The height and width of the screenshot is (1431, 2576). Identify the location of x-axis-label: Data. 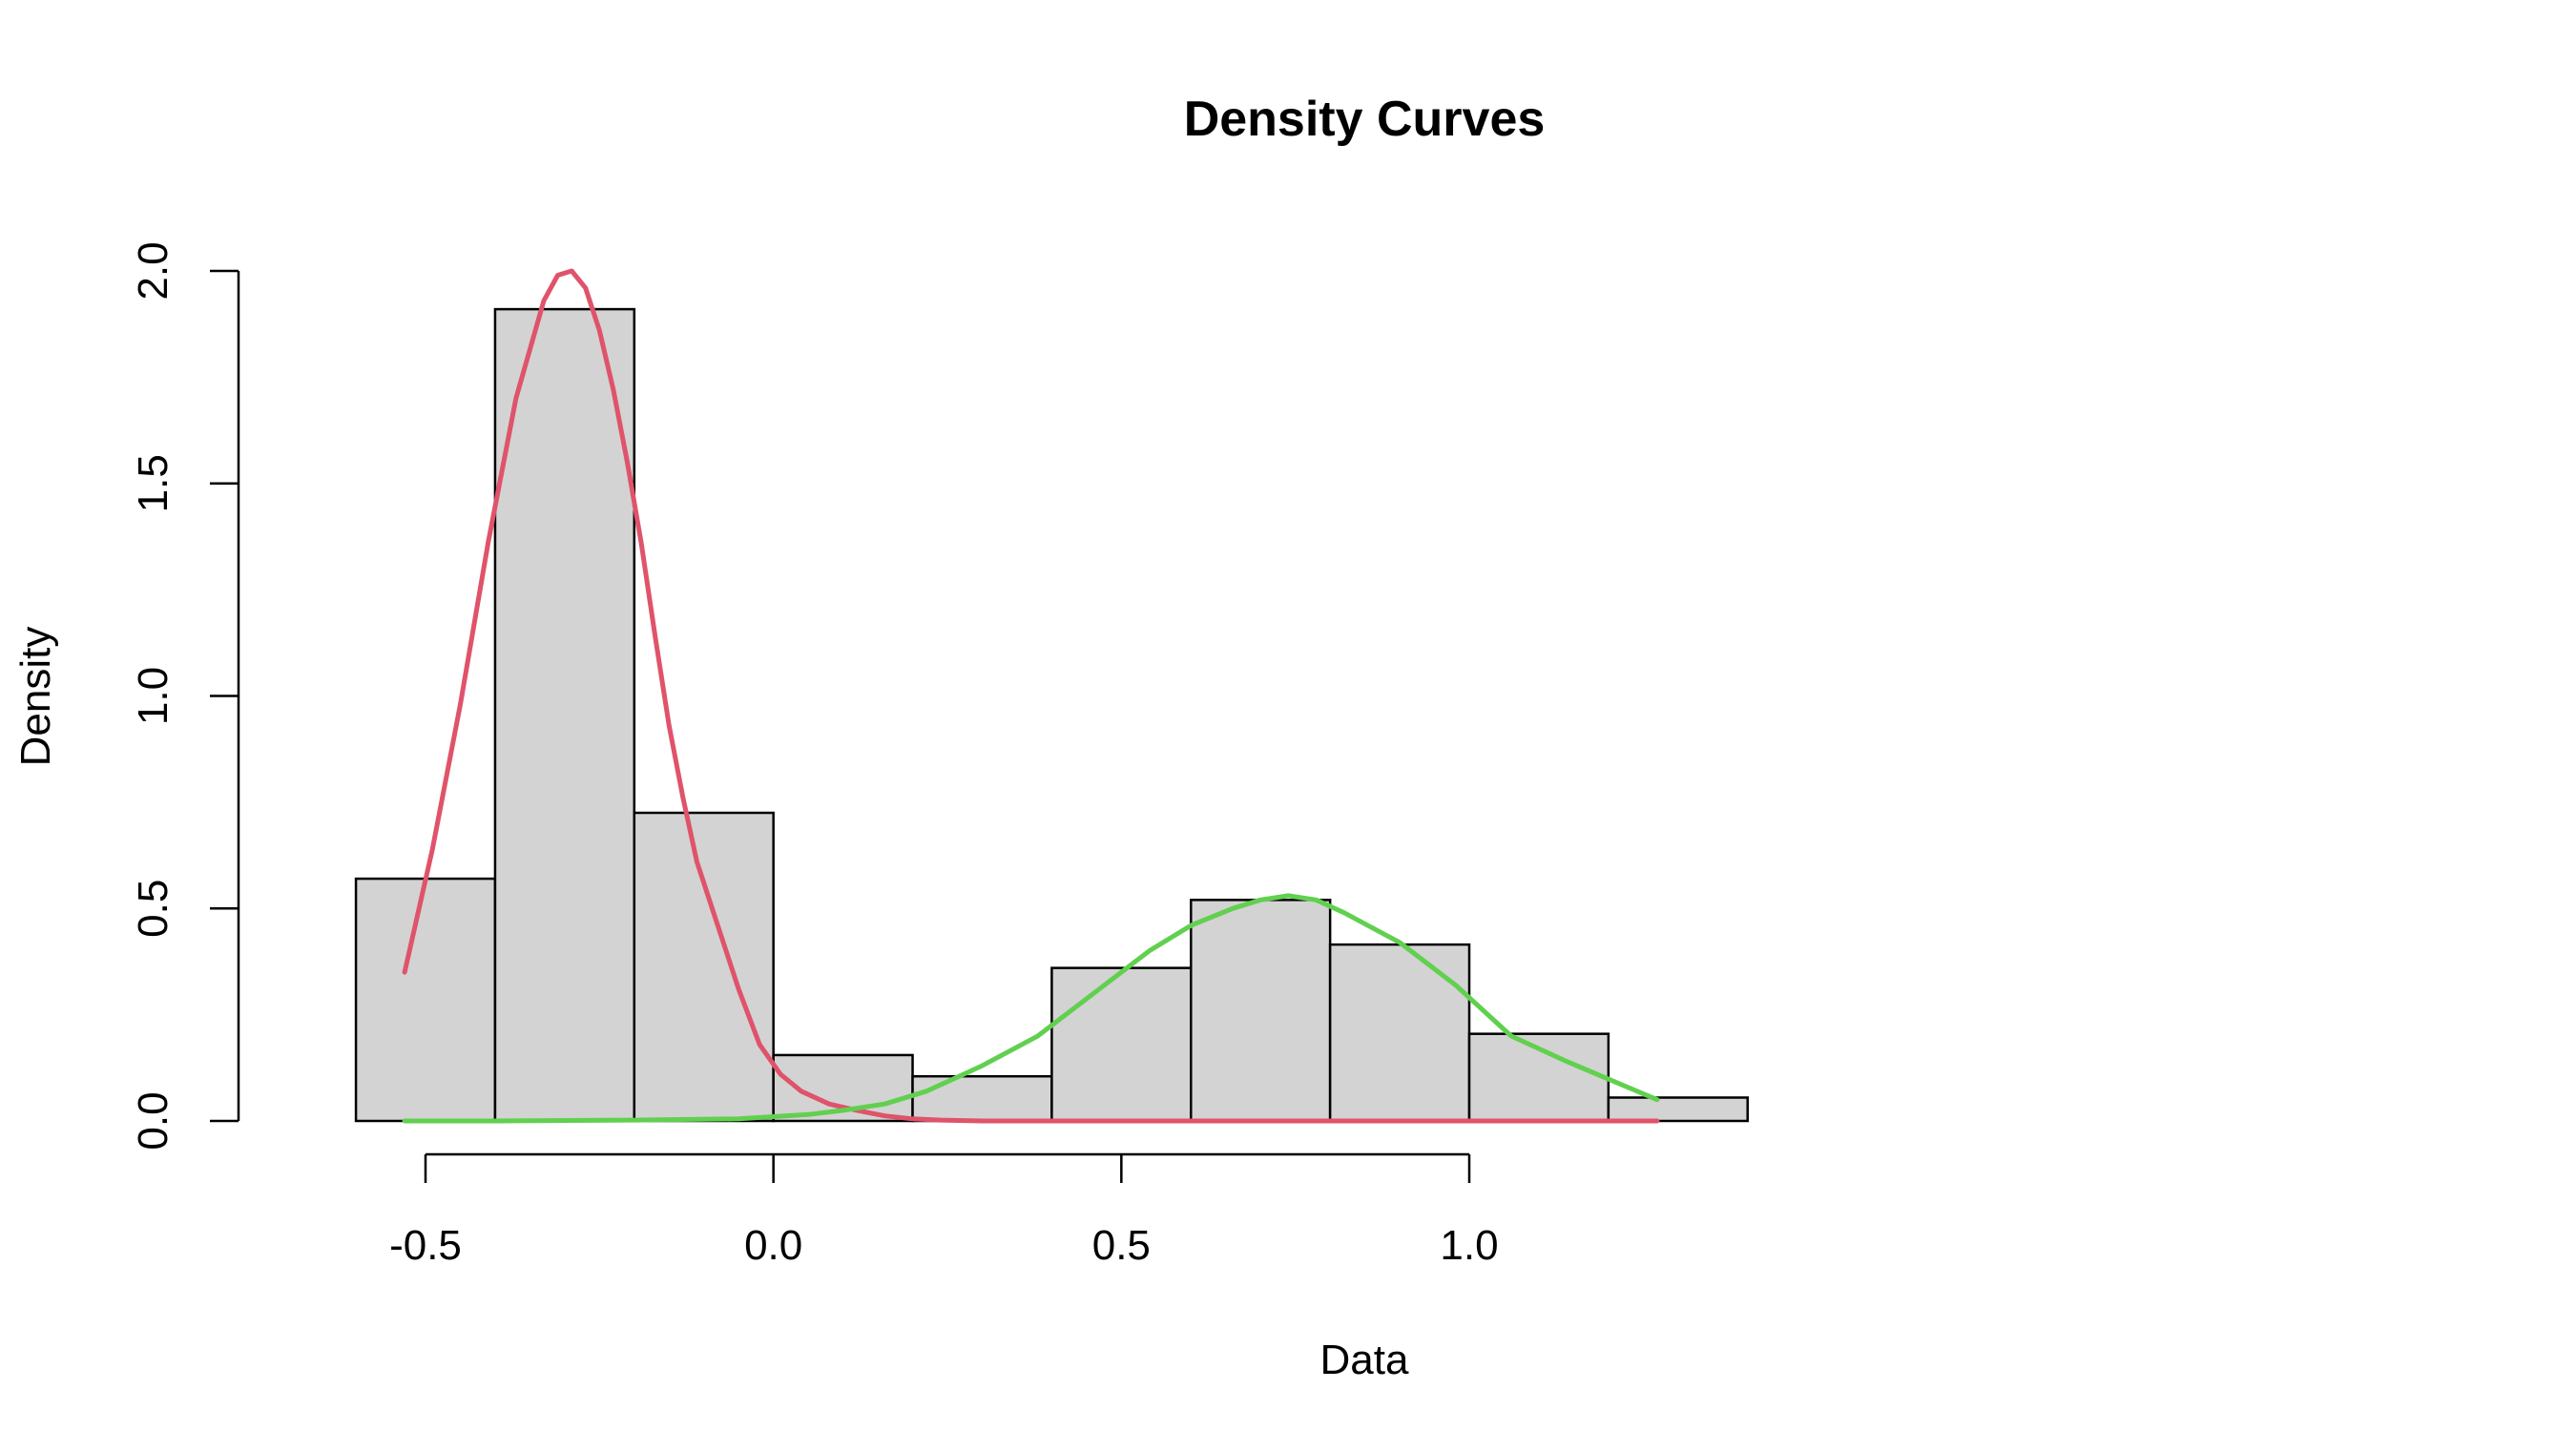
(1364, 1360).